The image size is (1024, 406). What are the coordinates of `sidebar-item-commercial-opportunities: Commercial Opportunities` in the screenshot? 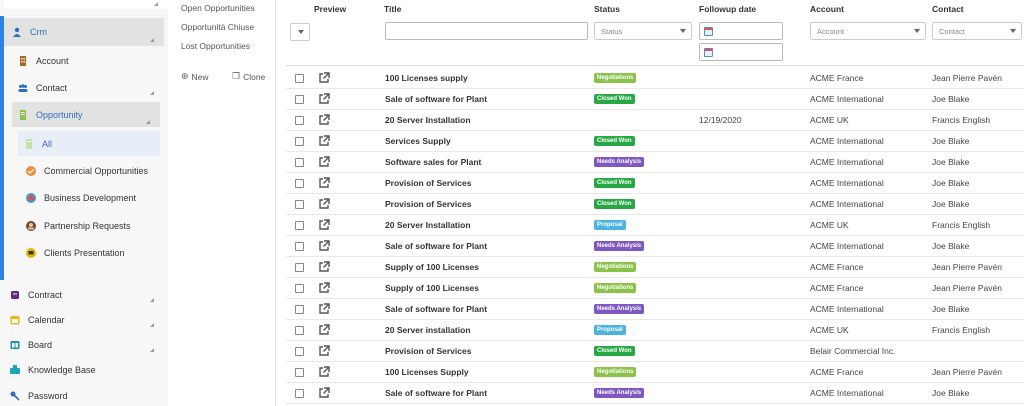 It's located at (84, 171).